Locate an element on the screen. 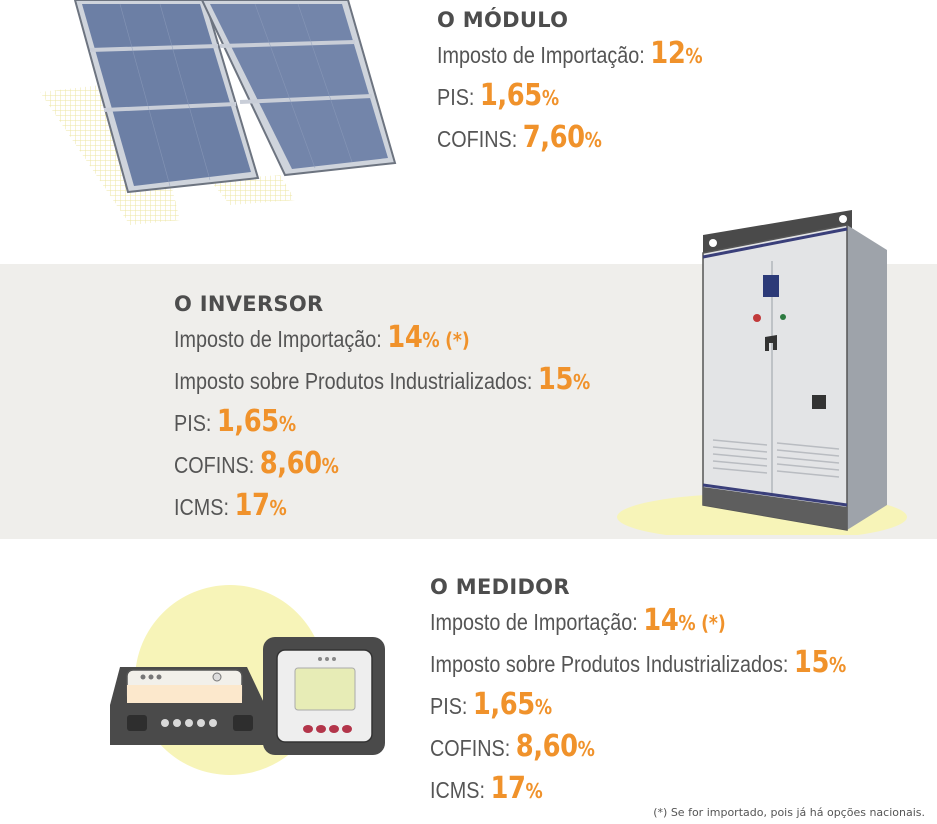 This screenshot has width=937, height=824. inverter-cabinet-icon is located at coordinates (762, 372).